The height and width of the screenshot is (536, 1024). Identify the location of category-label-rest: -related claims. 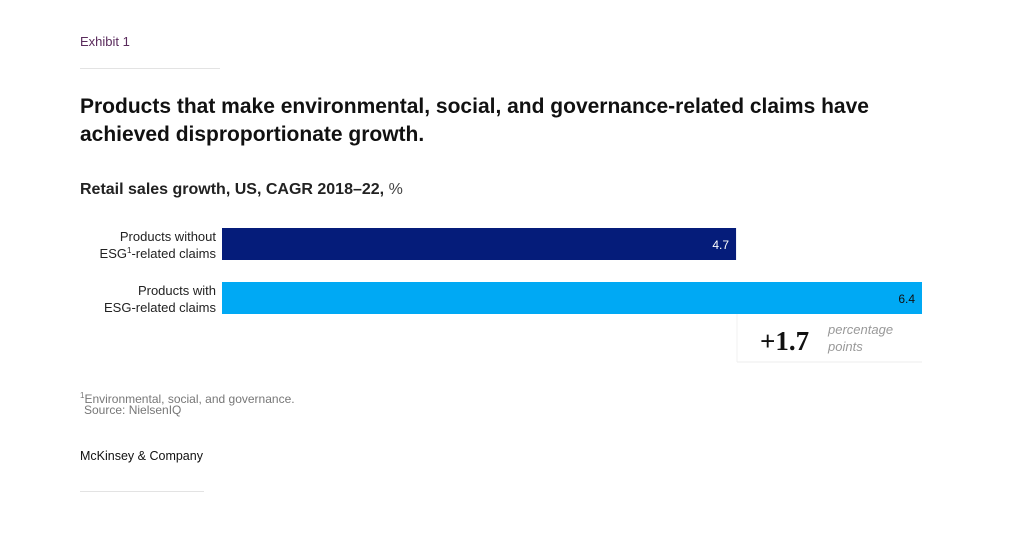
(173, 253).